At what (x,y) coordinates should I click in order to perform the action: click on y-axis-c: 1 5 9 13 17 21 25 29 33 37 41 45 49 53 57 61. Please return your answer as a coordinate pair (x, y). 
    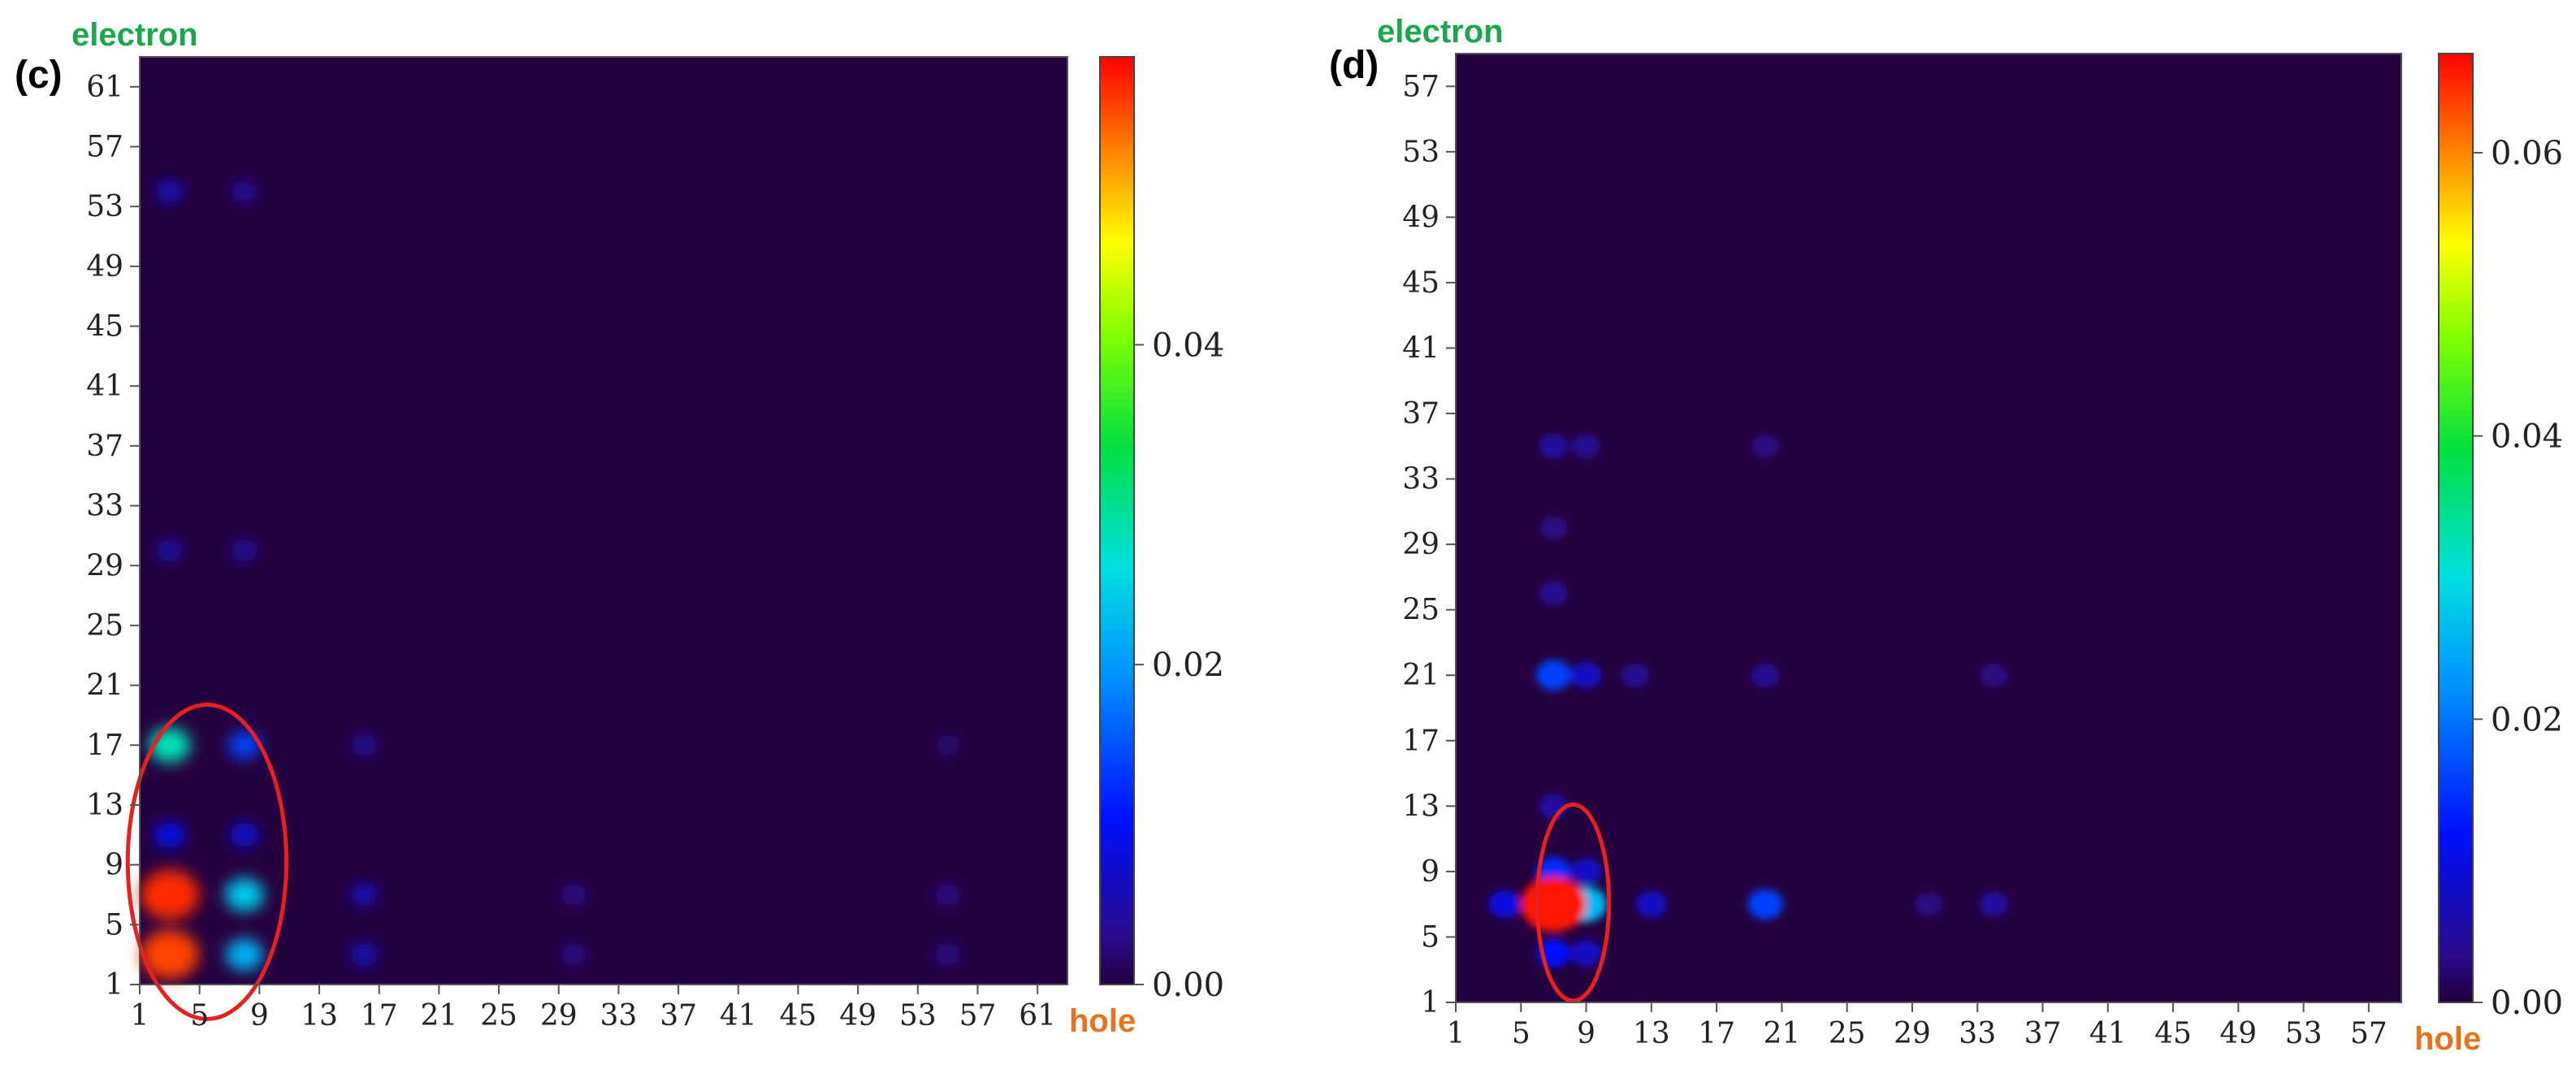
    Looking at the image, I should click on (113, 536).